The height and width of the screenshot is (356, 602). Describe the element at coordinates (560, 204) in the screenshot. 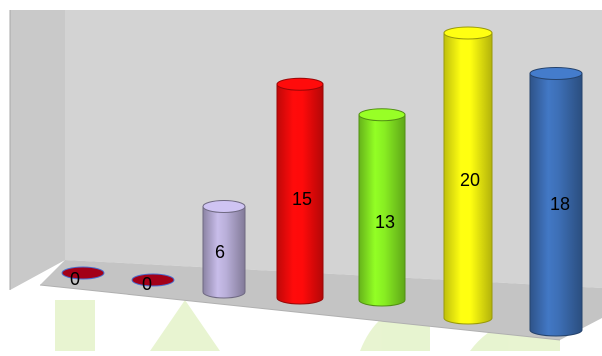

I see `data-label-7: 18` at that location.